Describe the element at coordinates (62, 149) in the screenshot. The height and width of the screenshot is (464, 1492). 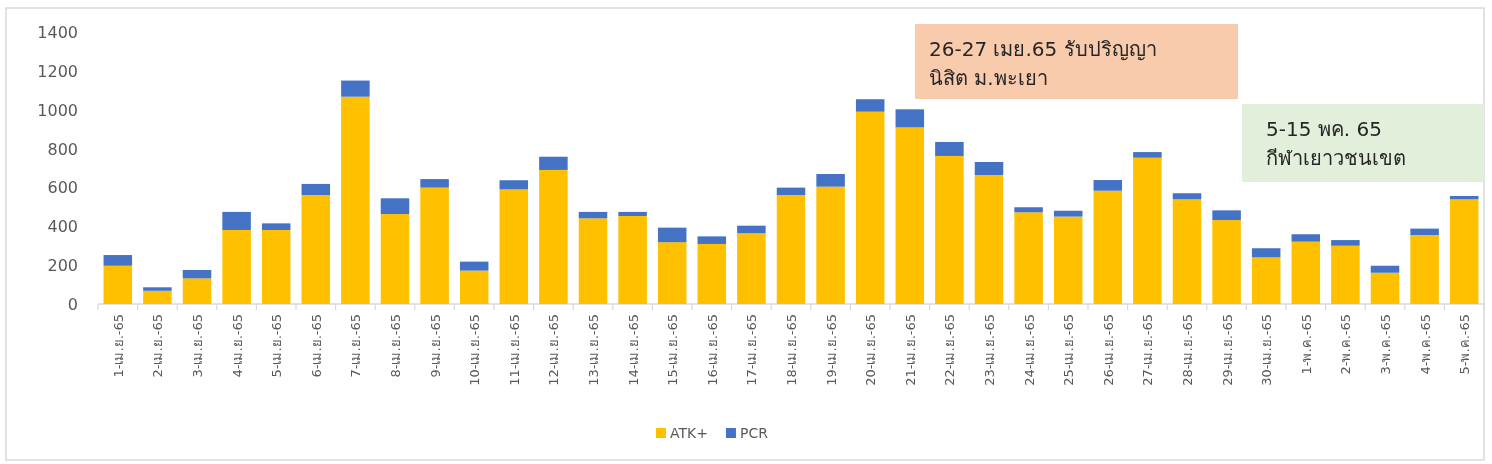
I see `y-tick-label: 800` at that location.